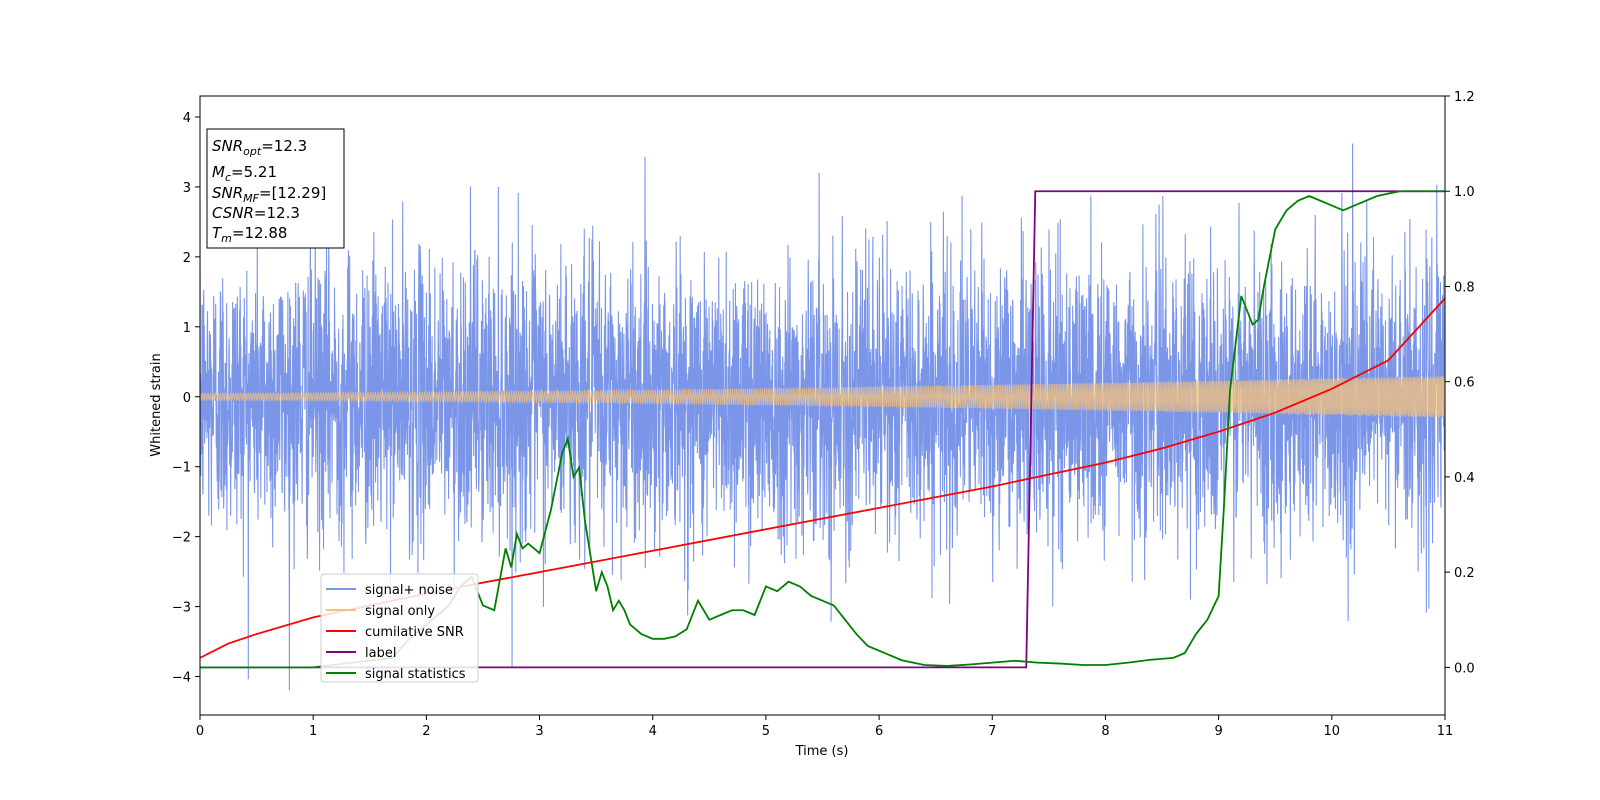 This screenshot has width=1600, height=800. I want to click on x-tick-label: 11, so click(1445, 731).